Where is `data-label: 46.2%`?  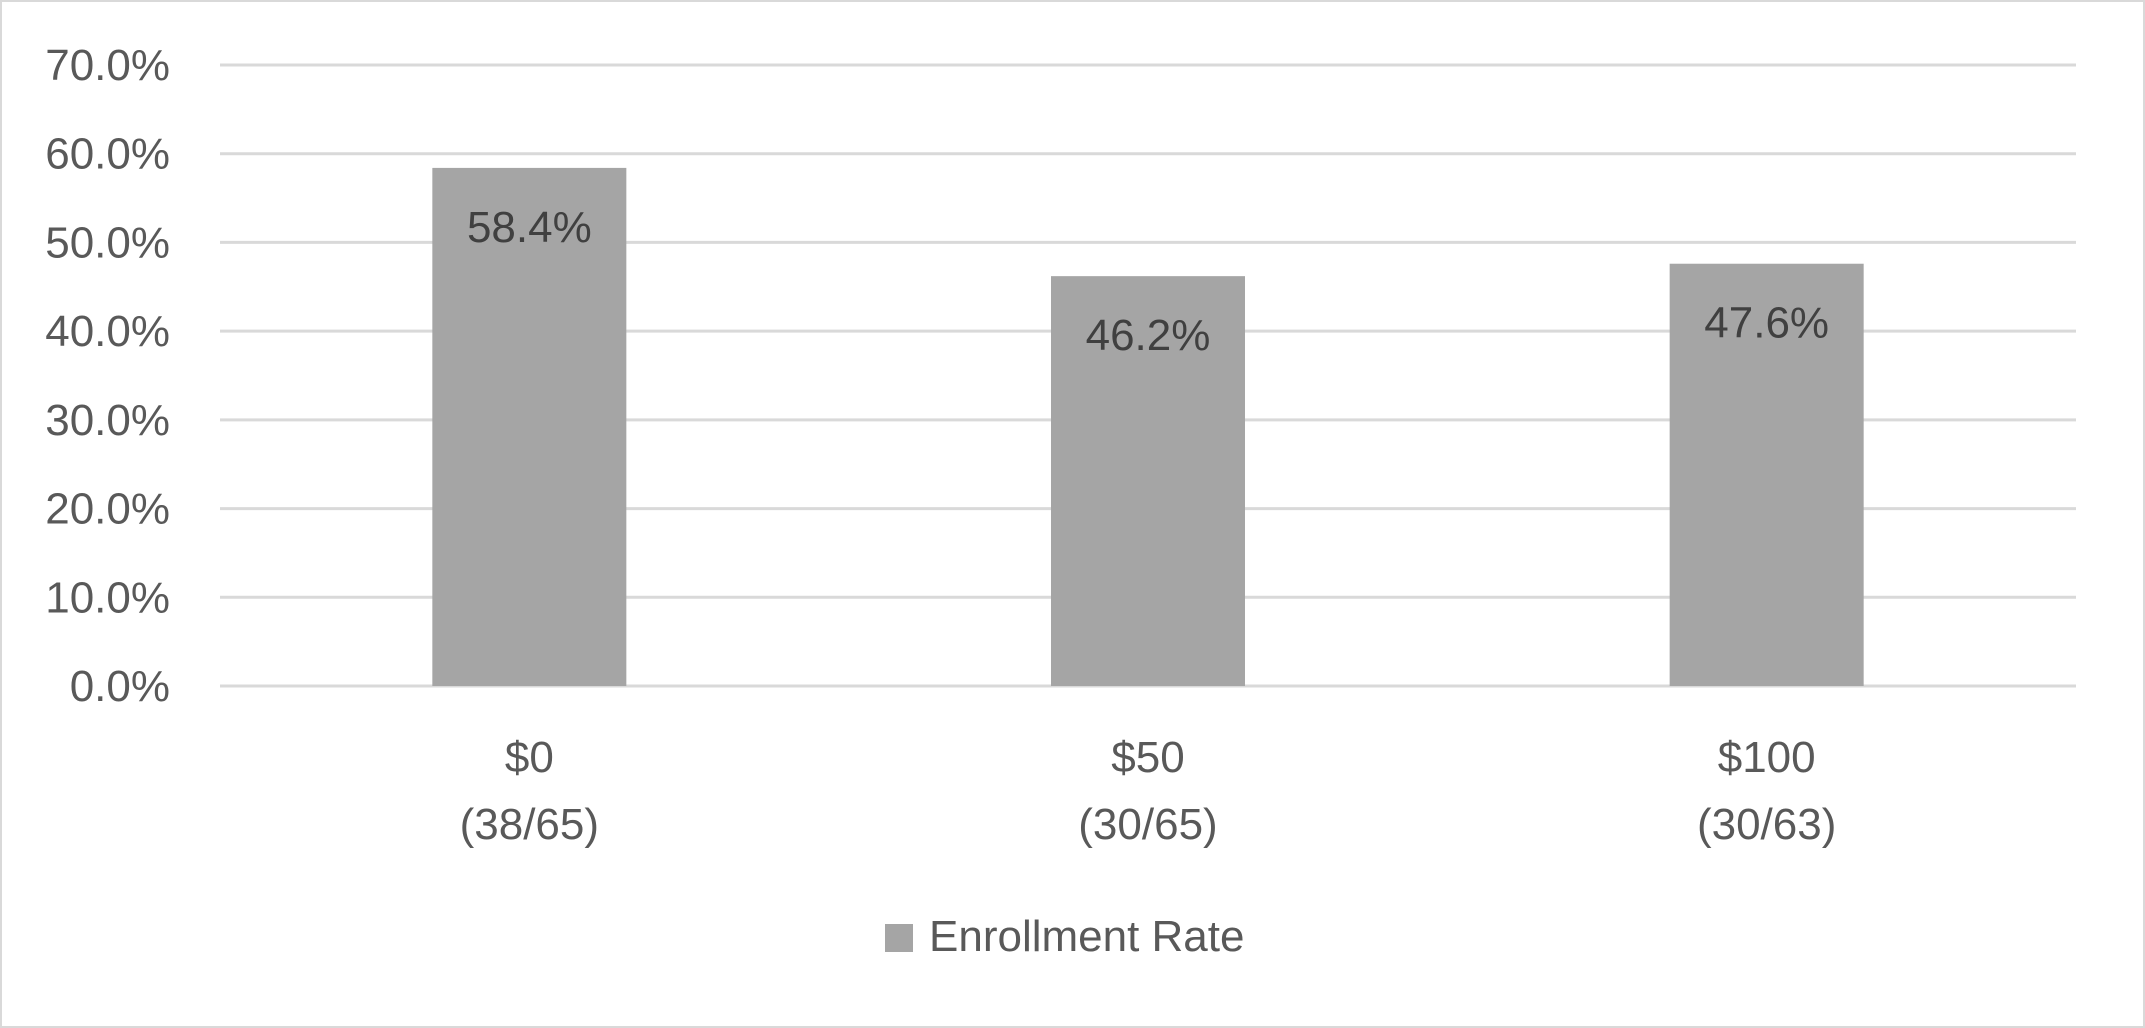
data-label: 46.2% is located at coordinates (1148, 335).